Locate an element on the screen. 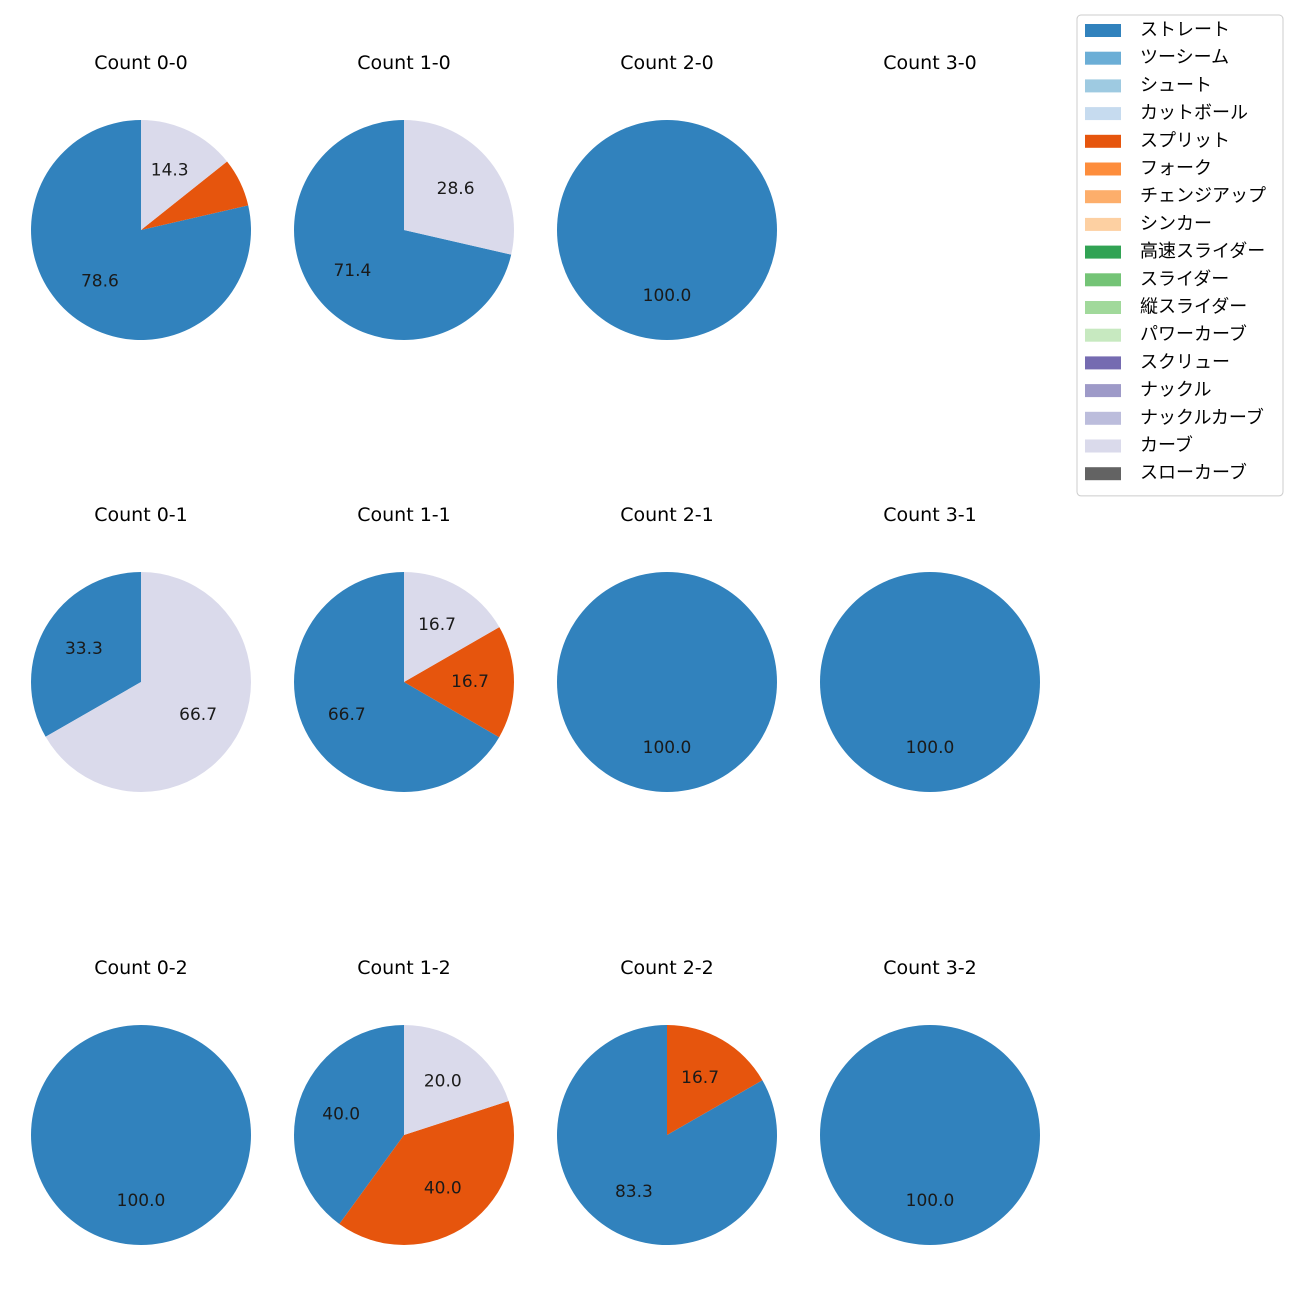  pie-title: Count 3-0 is located at coordinates (930, 63).